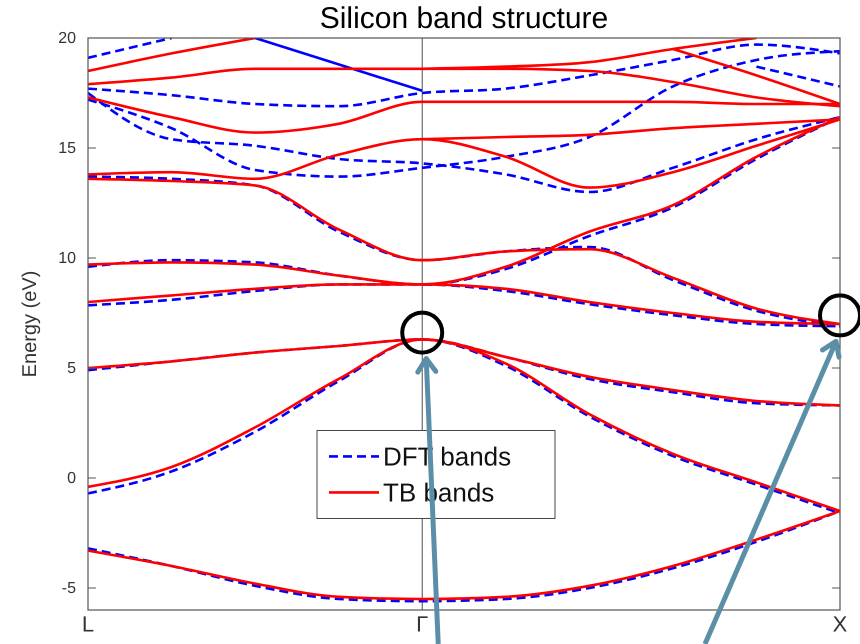 This screenshot has height=644, width=860. I want to click on x-tick-label: L, so click(88, 624).